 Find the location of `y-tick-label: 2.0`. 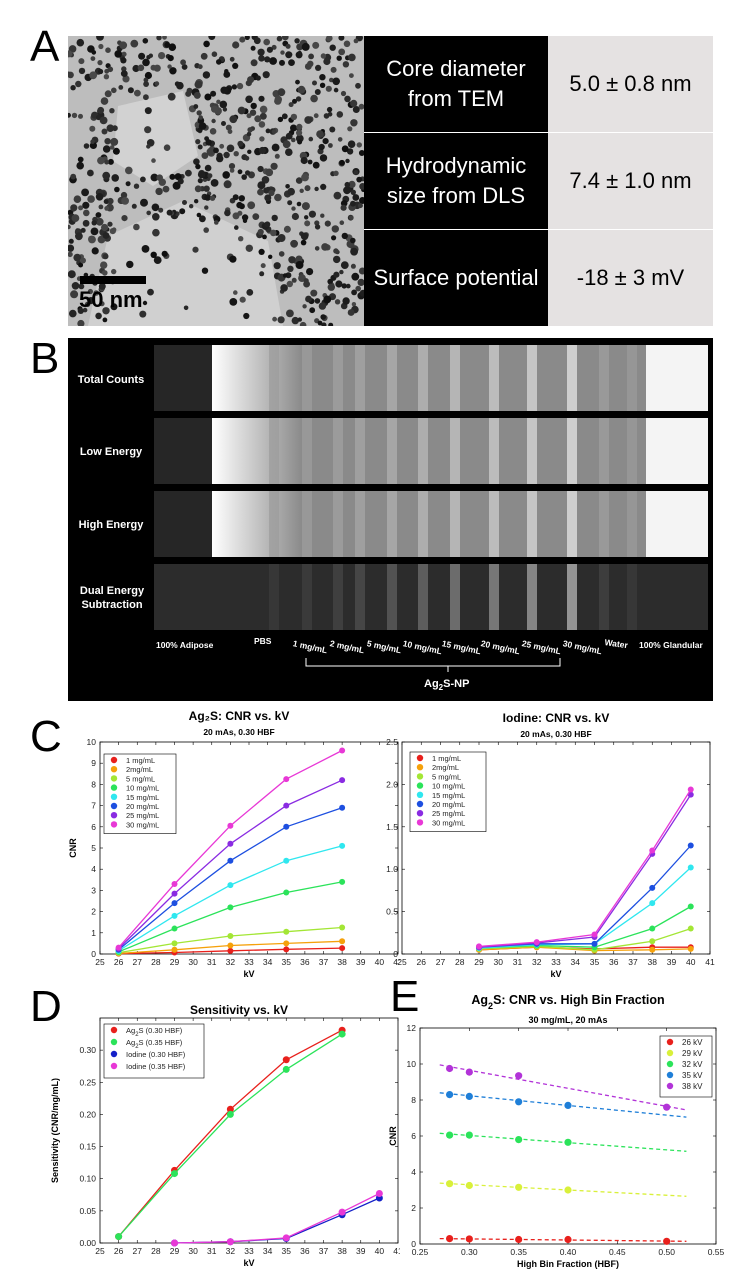

y-tick-label: 2.0 is located at coordinates (392, 784).